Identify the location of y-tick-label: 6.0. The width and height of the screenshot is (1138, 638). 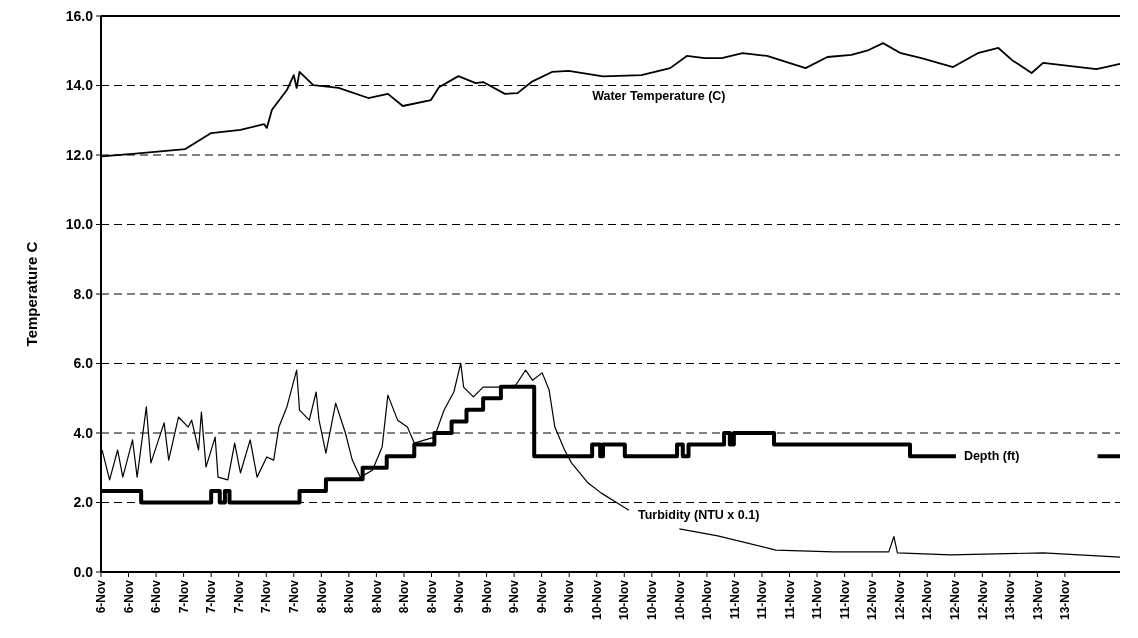
(83, 363).